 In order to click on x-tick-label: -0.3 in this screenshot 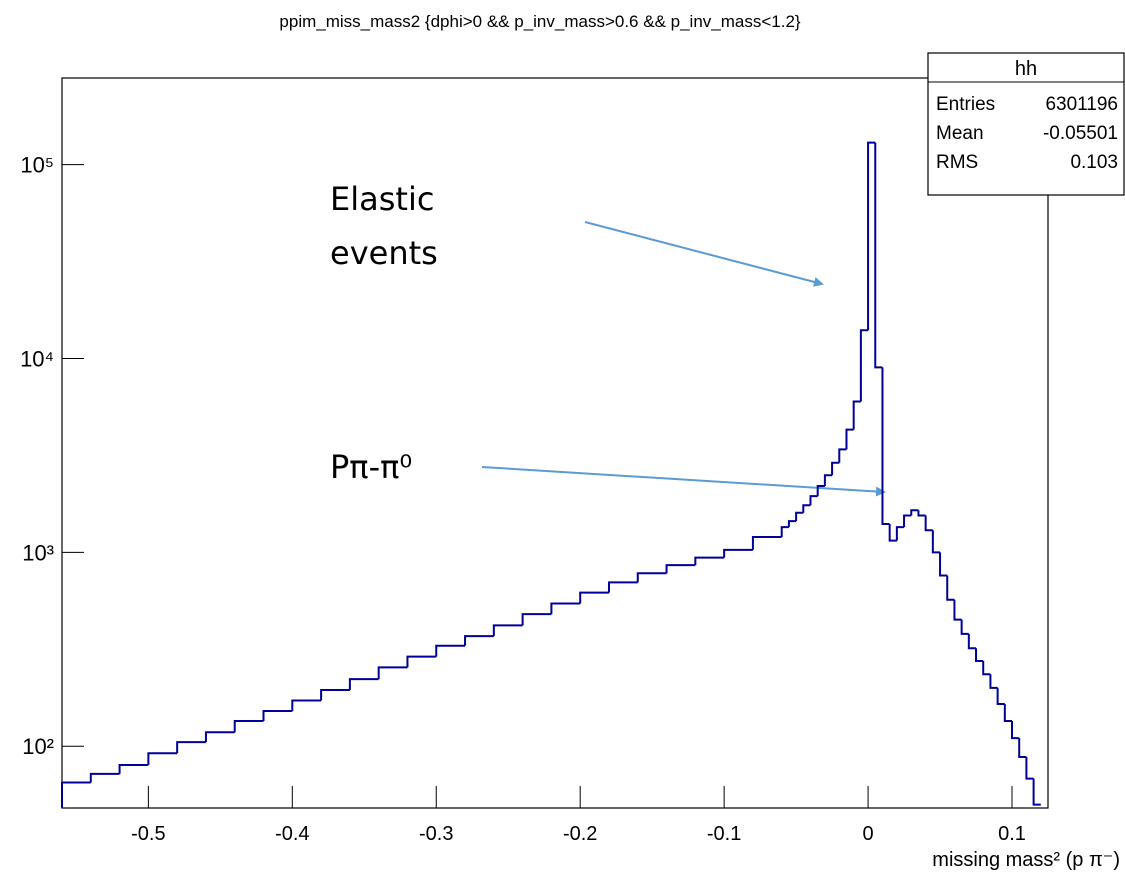, I will do `click(436, 834)`.